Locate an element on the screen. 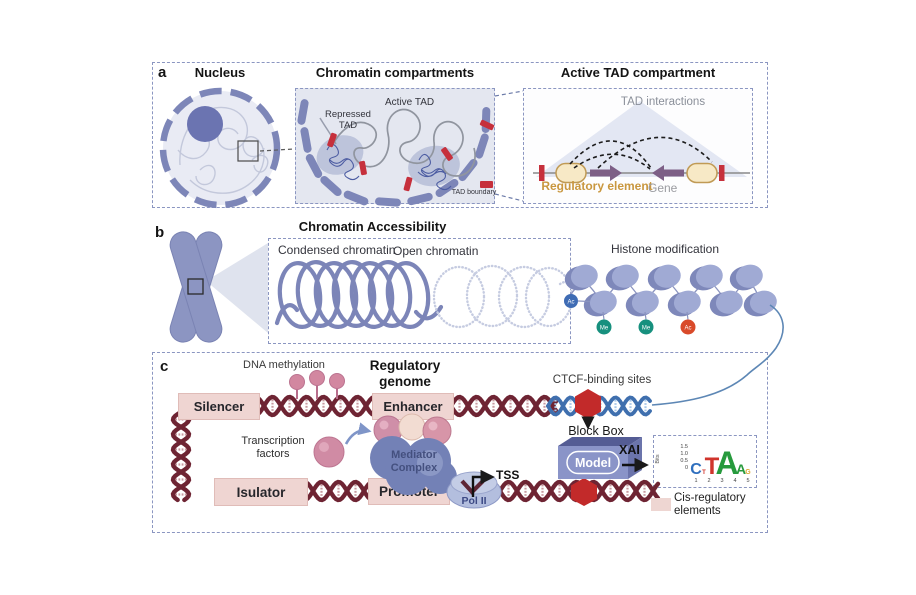 This screenshot has width=916, height=595. model-box is located at coordinates (600, 458).